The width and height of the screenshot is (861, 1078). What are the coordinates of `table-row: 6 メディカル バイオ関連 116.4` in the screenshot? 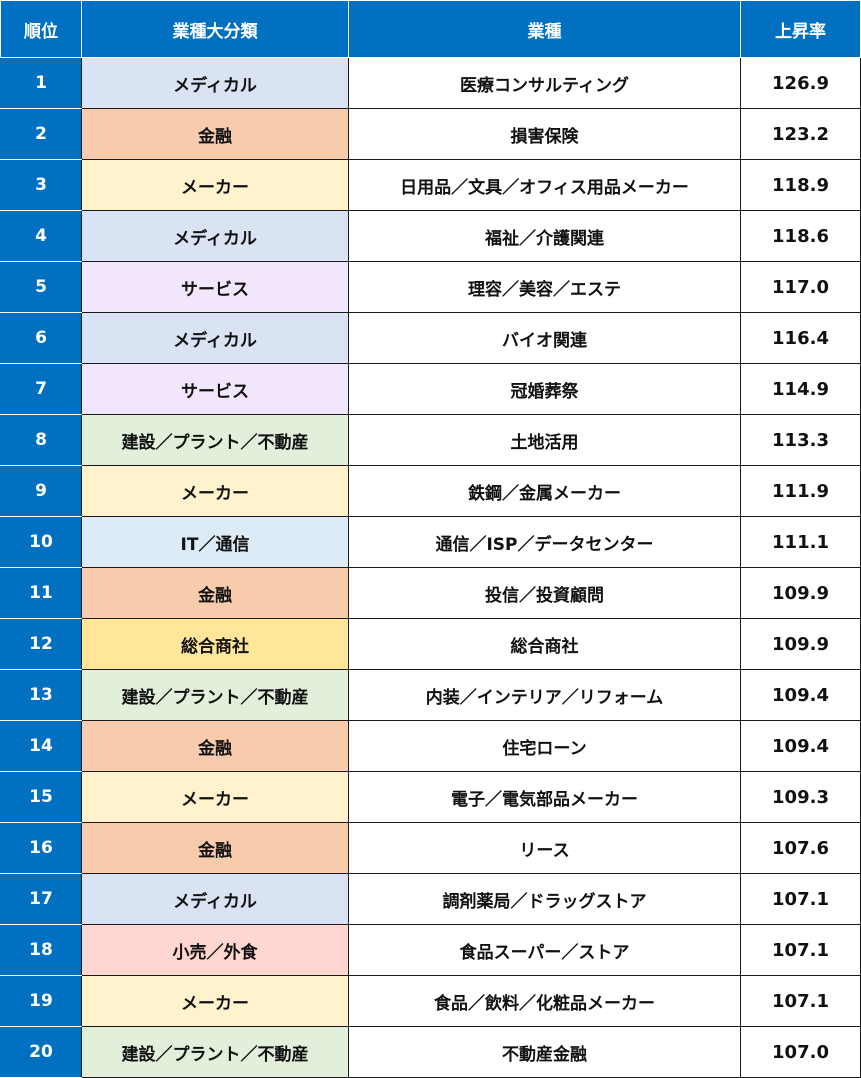 It's located at (430, 338).